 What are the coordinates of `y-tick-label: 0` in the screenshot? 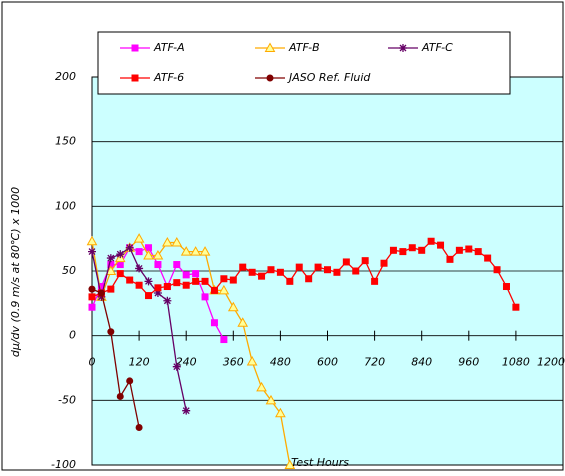 It's located at (72, 335).